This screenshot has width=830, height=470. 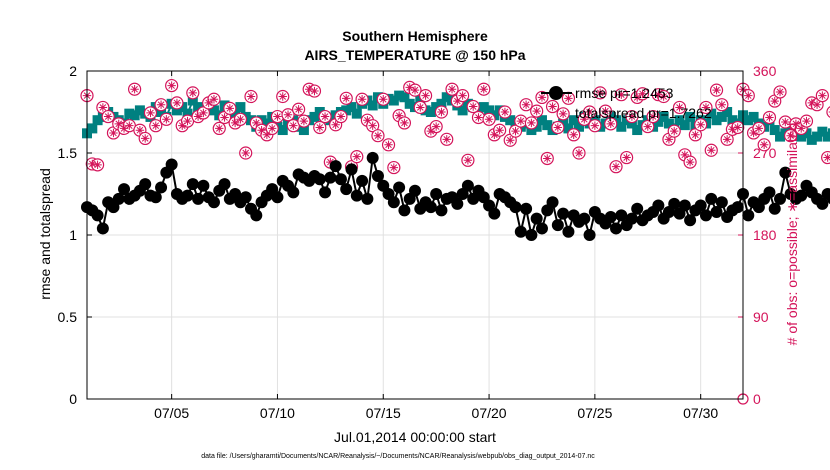 What do you see at coordinates (765, 153) in the screenshot?
I see `y-tick-label-right: 270` at bounding box center [765, 153].